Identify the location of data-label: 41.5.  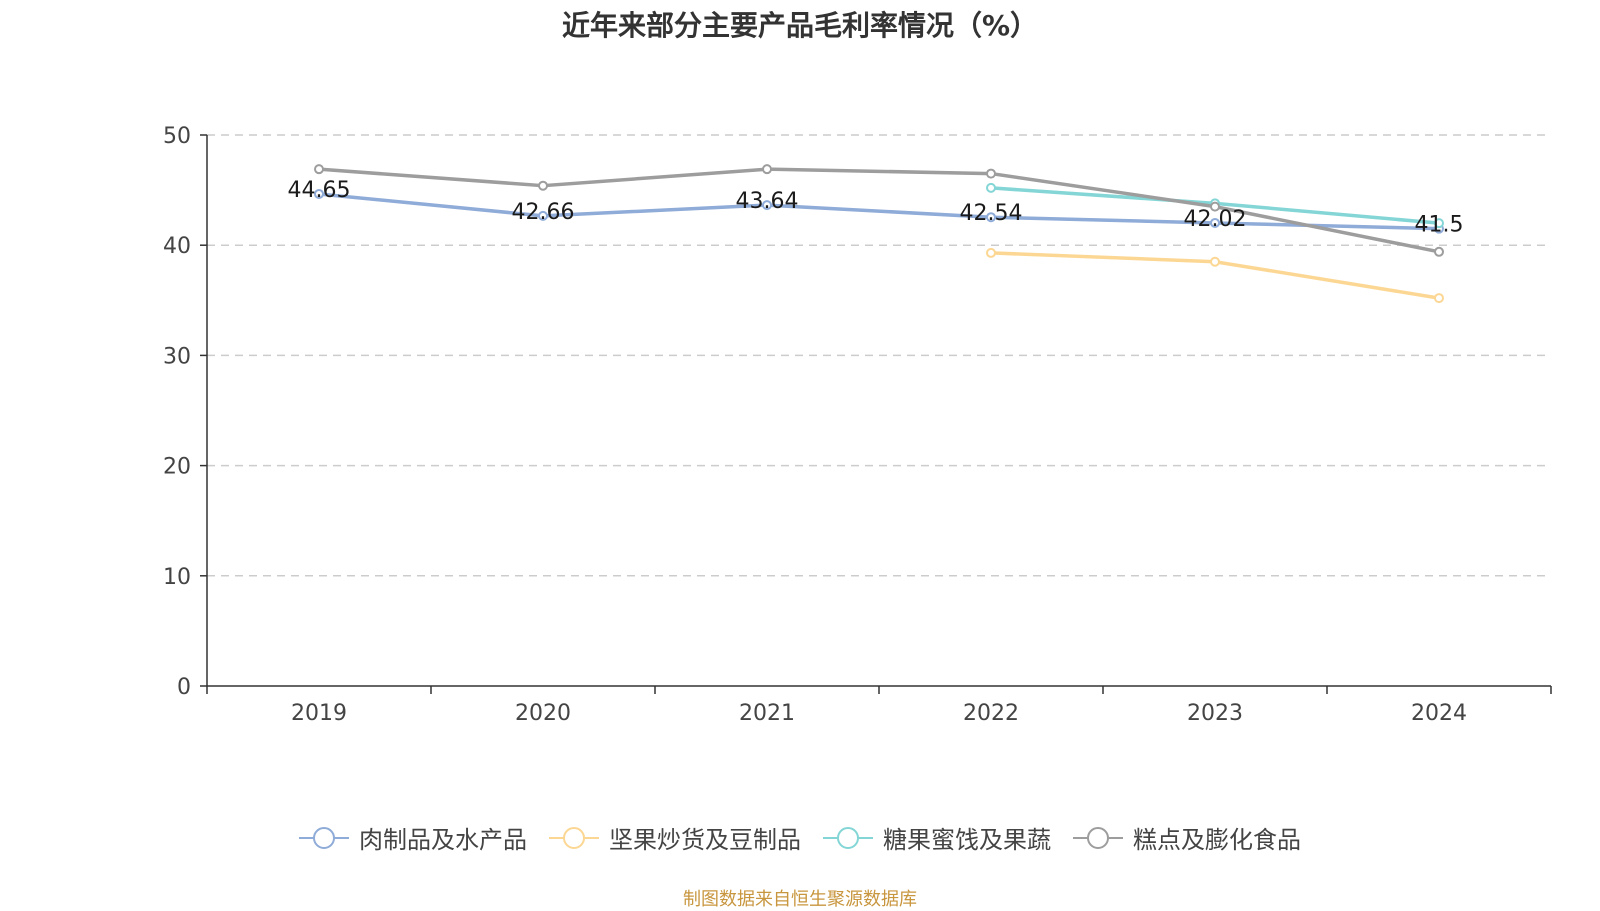
(1439, 225).